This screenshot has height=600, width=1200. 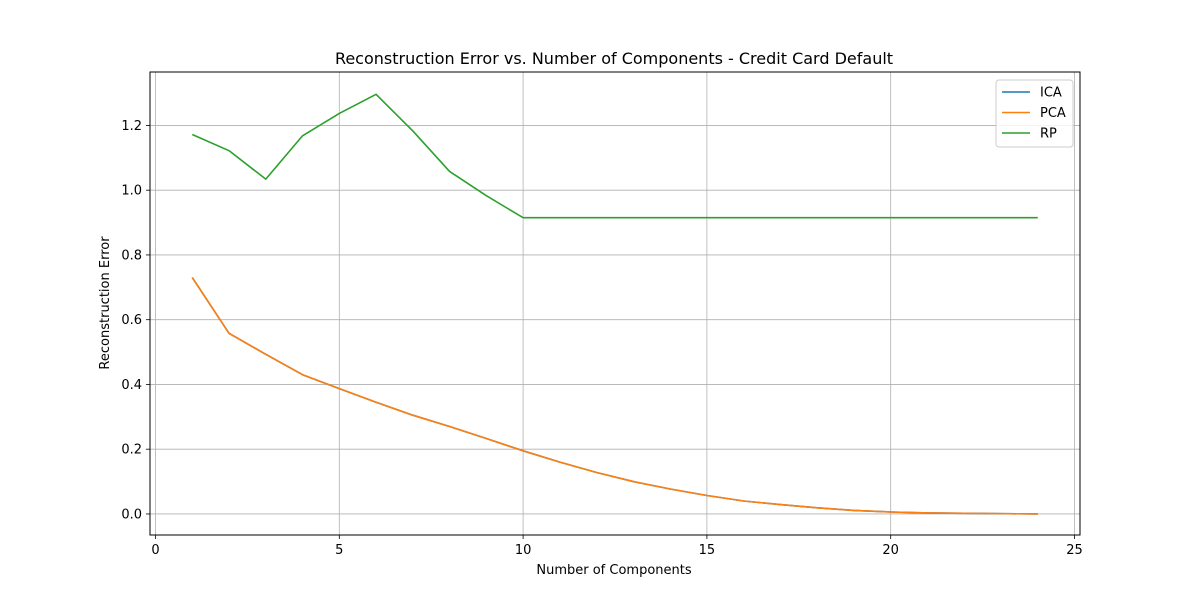 What do you see at coordinates (131, 255) in the screenshot?
I see `y-tick-label: 0.8` at bounding box center [131, 255].